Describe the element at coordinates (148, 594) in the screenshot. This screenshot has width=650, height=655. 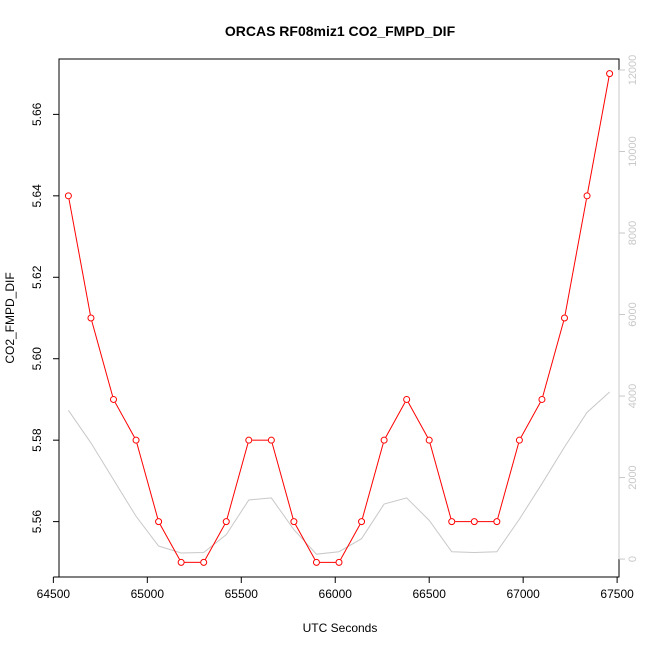
I see `x-tick-label: 65000` at that location.